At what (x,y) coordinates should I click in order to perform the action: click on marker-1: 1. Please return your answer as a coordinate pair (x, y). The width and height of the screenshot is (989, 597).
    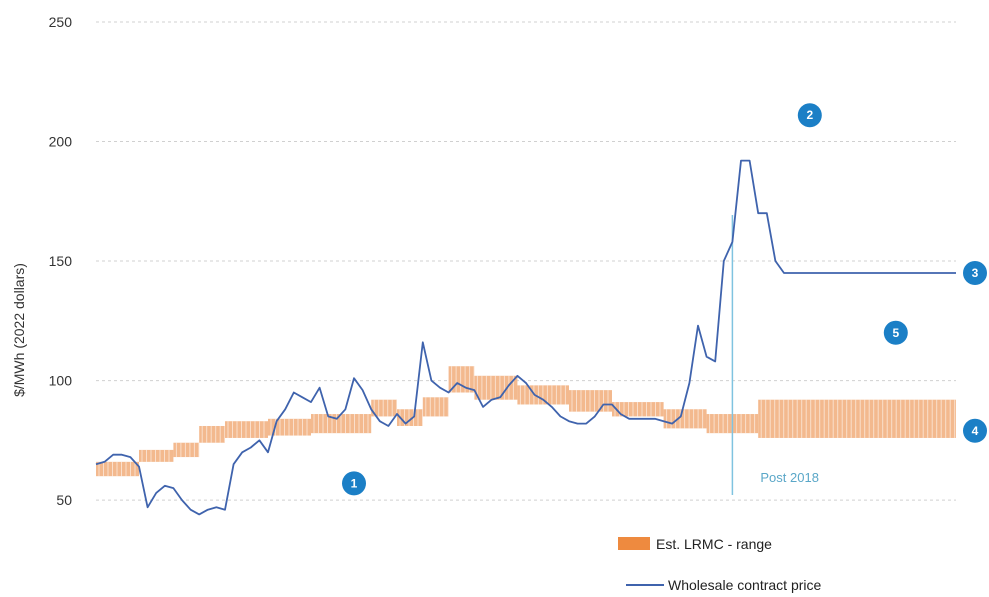
    Looking at the image, I should click on (354, 483).